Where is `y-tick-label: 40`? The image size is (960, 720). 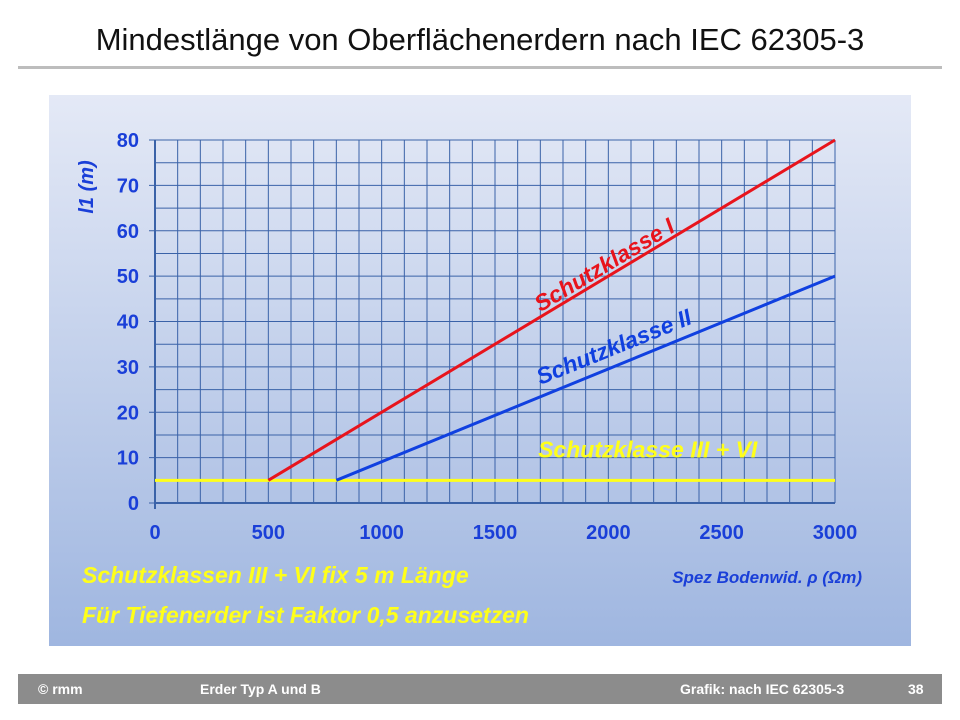
y-tick-label: 40 is located at coordinates (128, 323).